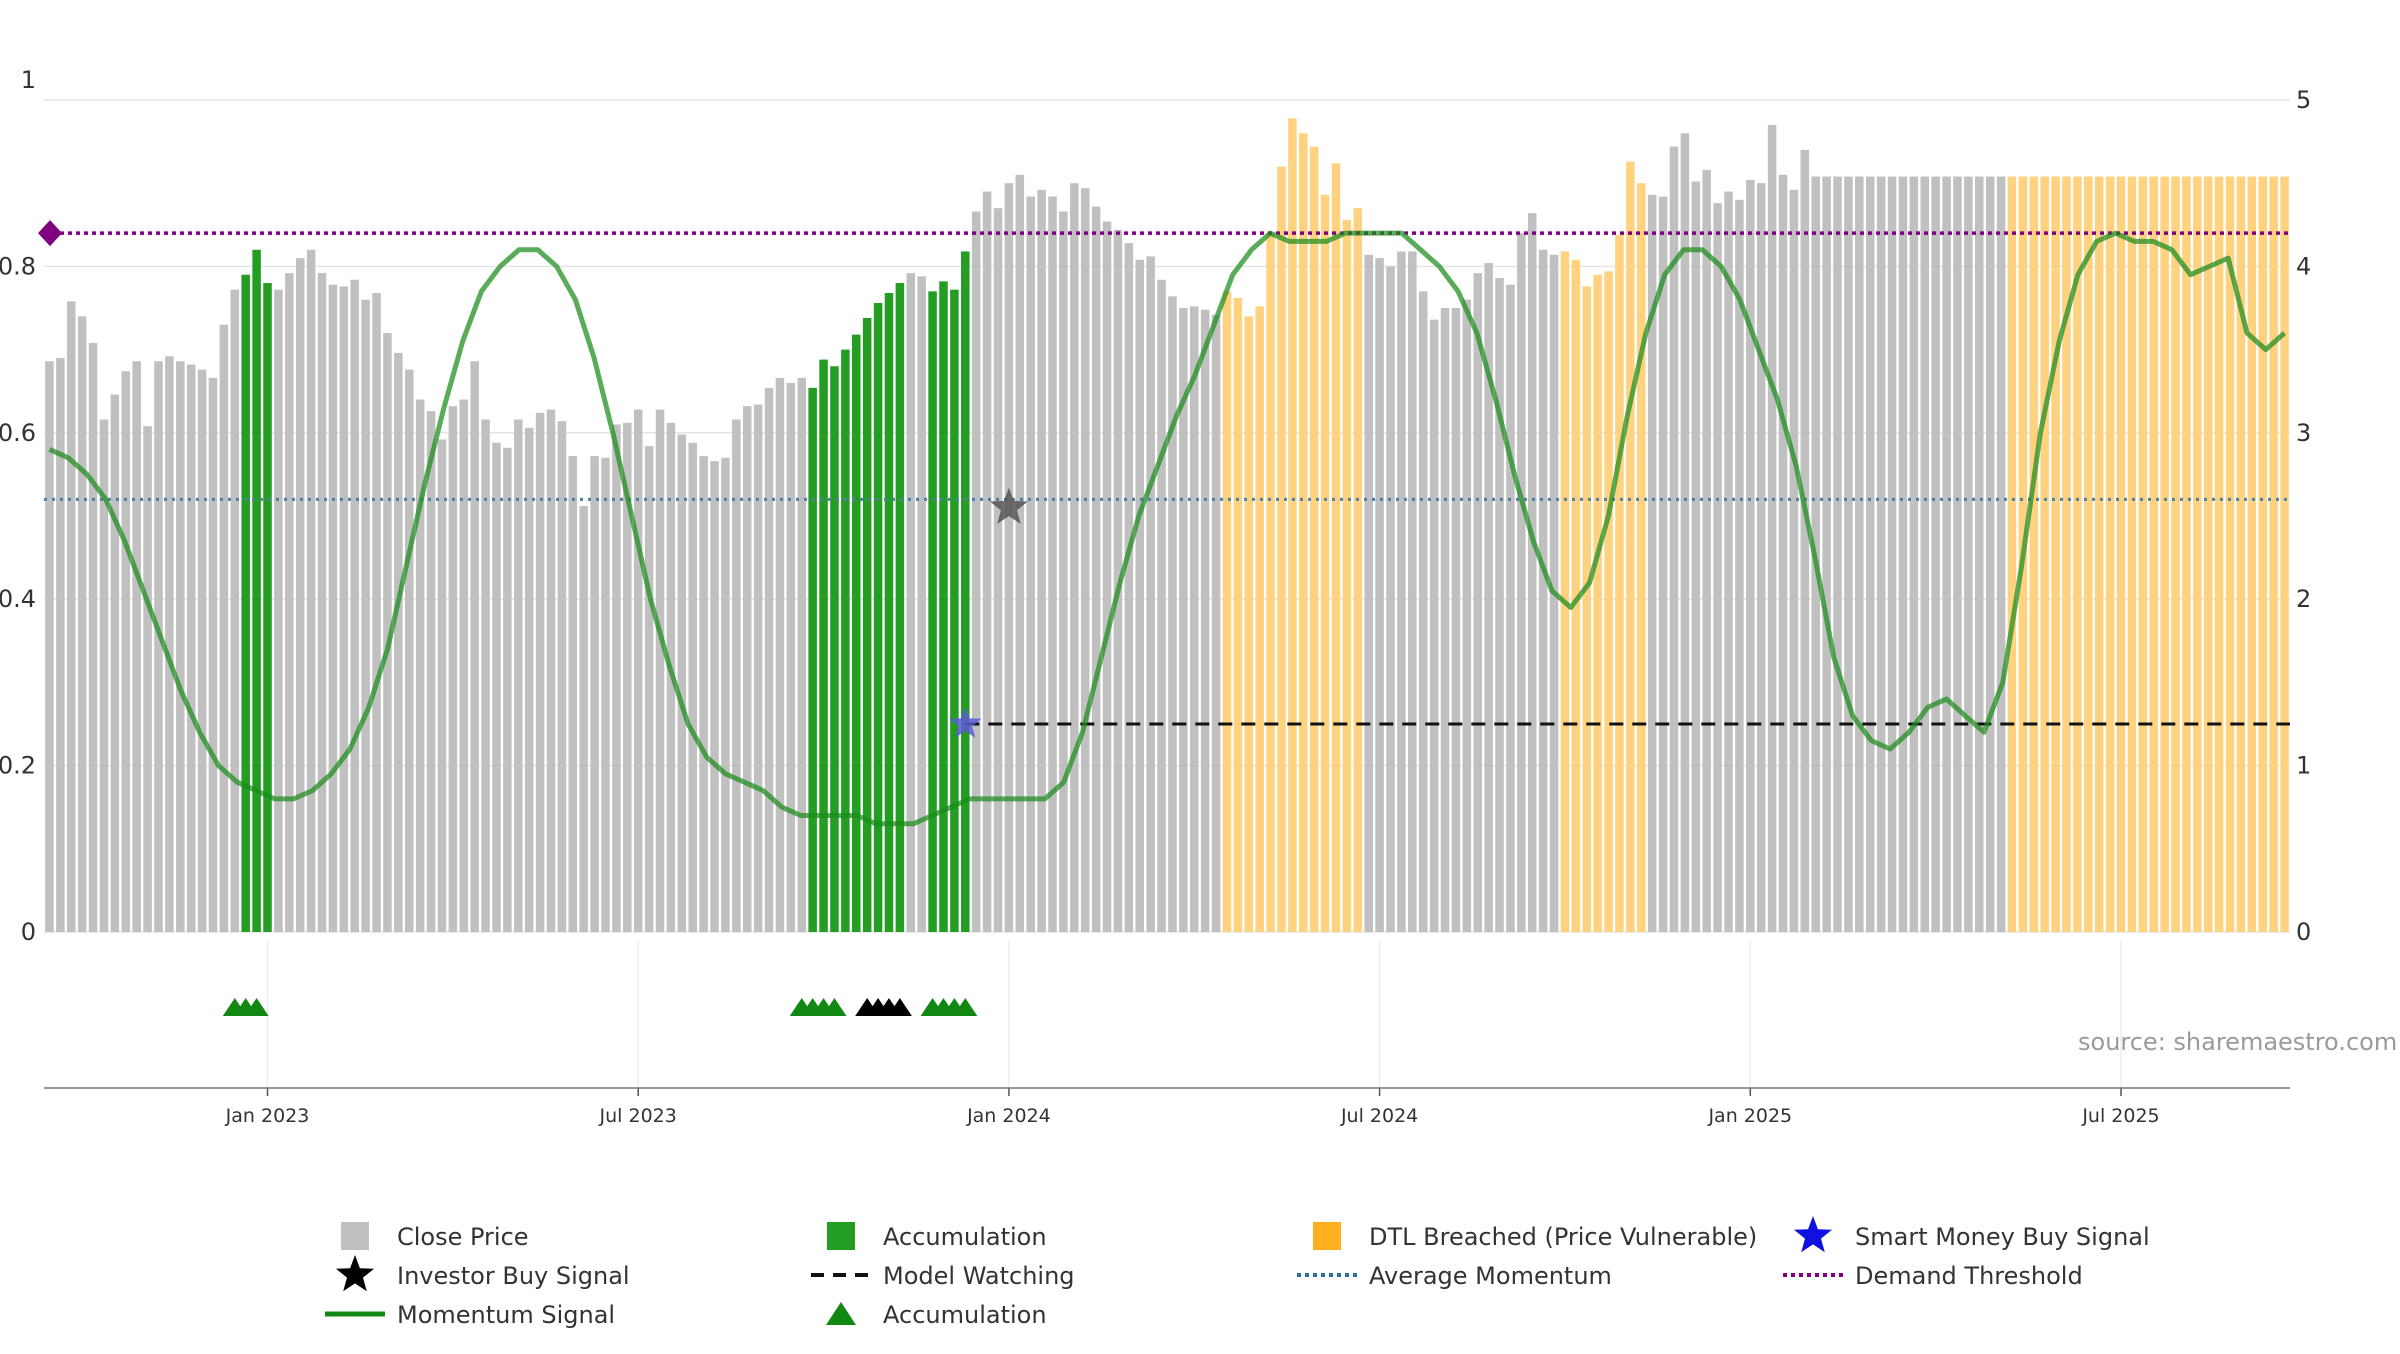  What do you see at coordinates (355, 1273) in the screenshot?
I see `black-star-icon` at bounding box center [355, 1273].